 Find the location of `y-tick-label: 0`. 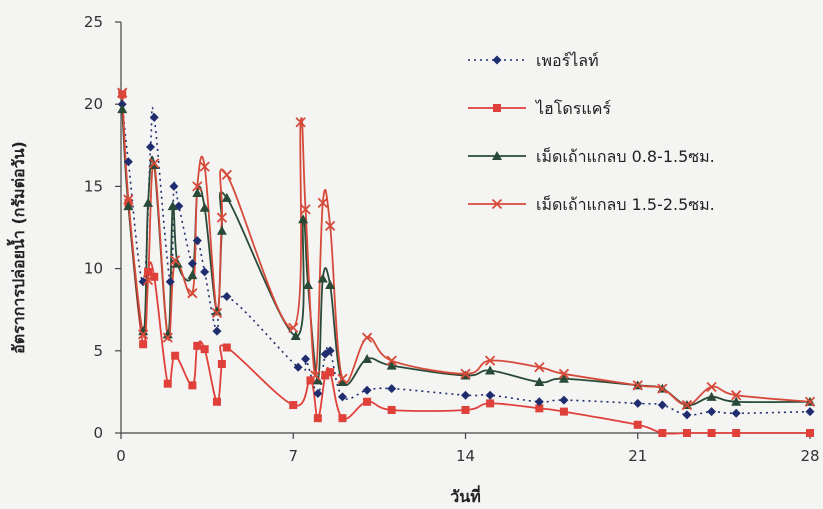

y-tick-label: 0 is located at coordinates (98, 433).